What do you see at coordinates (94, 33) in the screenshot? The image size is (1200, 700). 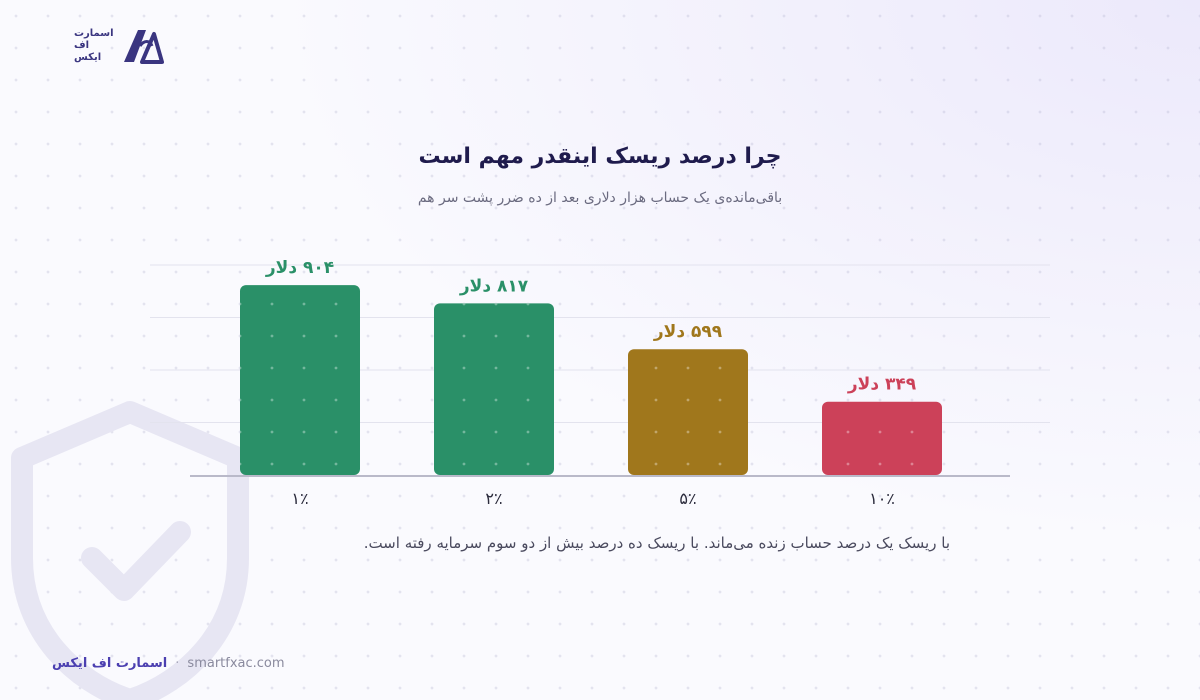 I see `logo-line-1: اسمارت` at bounding box center [94, 33].